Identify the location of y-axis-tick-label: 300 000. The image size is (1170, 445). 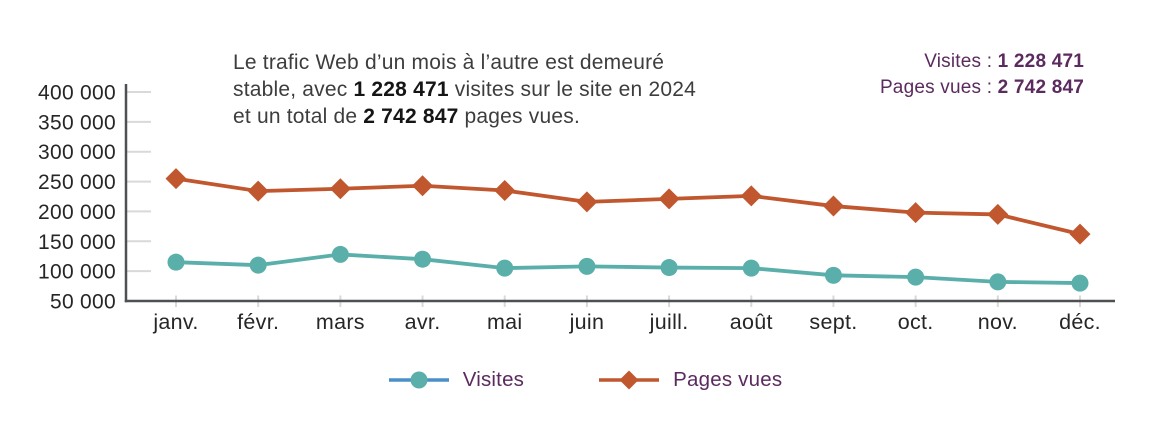
(77, 152).